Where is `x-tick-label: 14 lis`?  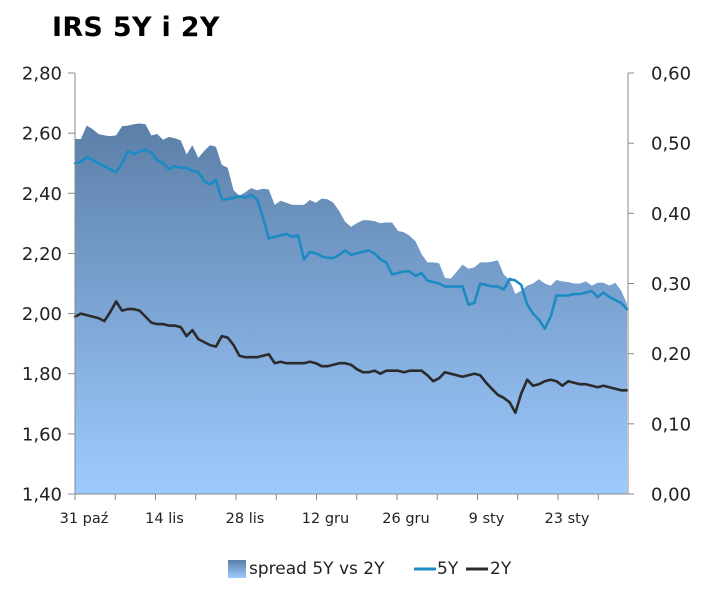
x-tick-label: 14 lis is located at coordinates (164, 519).